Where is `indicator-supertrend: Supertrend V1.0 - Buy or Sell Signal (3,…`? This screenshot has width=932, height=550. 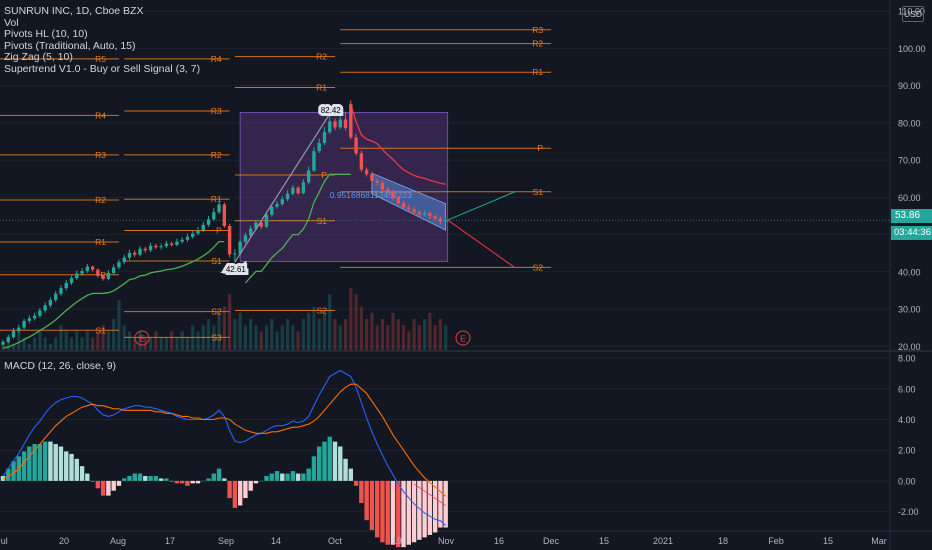 indicator-supertrend: Supertrend V1.0 - Buy or Sell Signal (3,… is located at coordinates (102, 68).